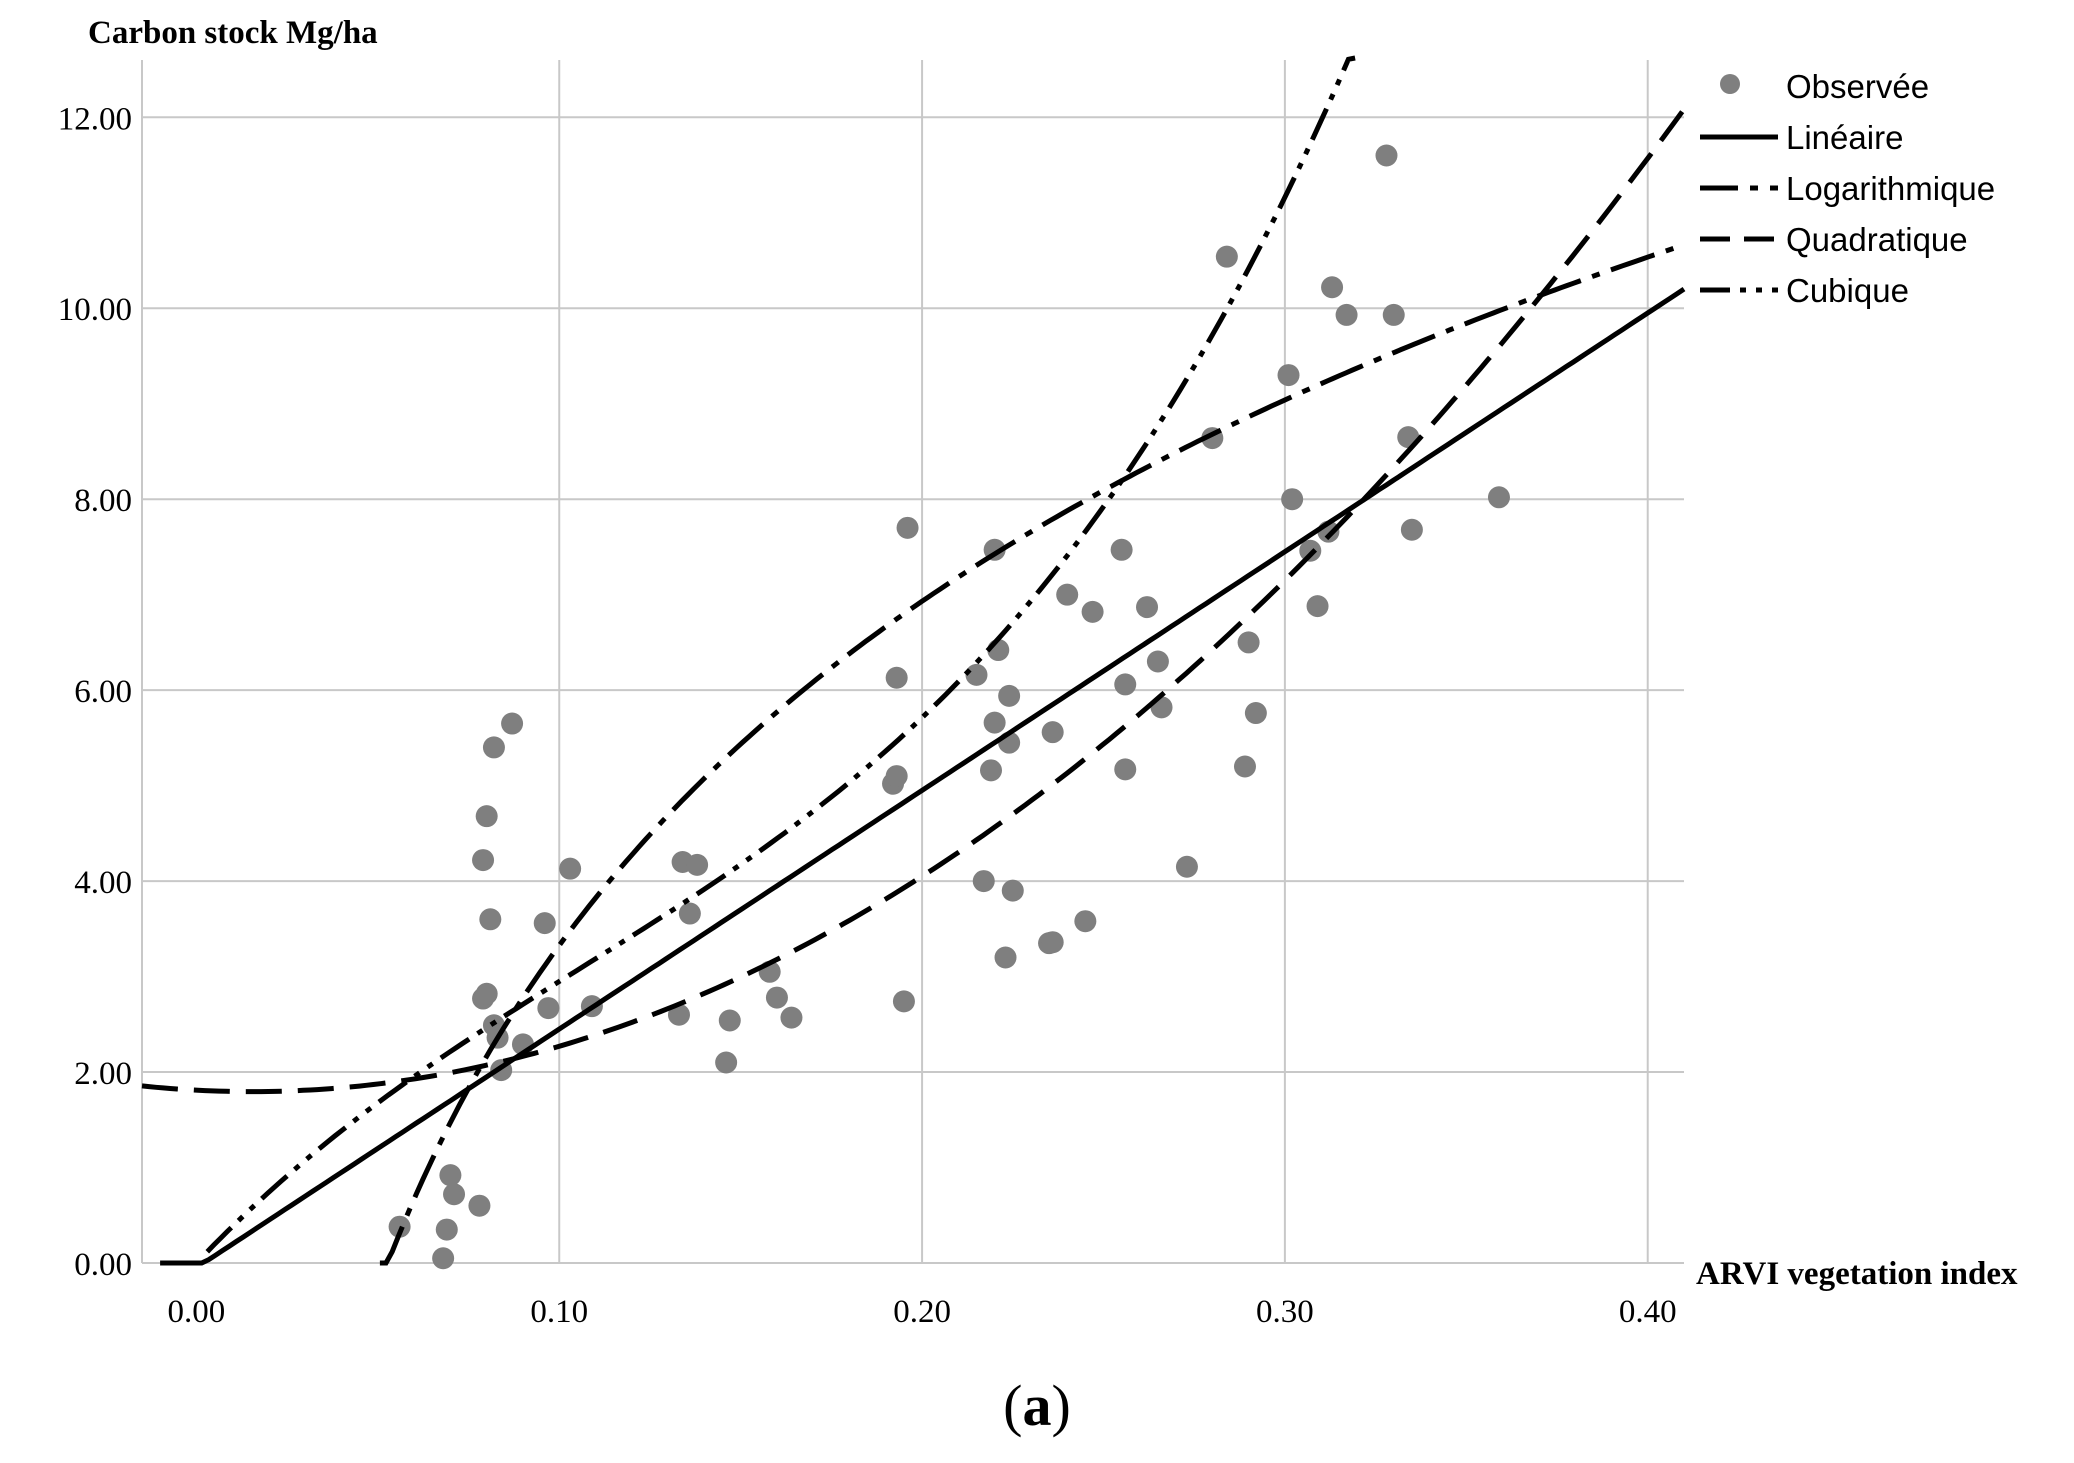 This screenshot has height=1463, width=2074. Describe the element at coordinates (1844, 137) in the screenshot. I see `legend-label: Linéaire` at that location.